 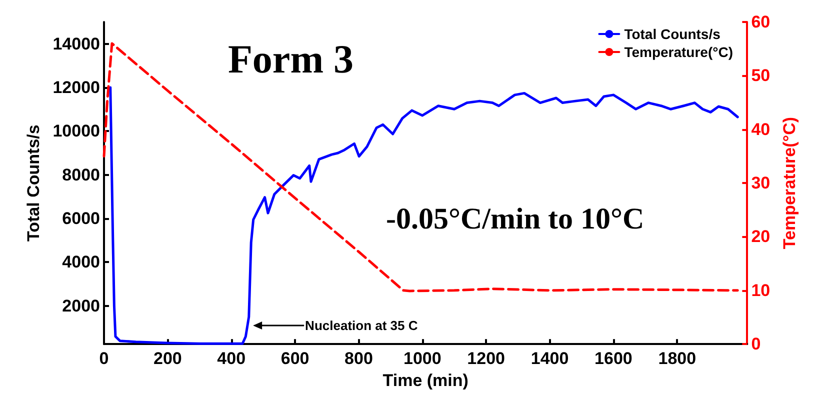 What do you see at coordinates (672, 34) in the screenshot?
I see `legend-label: Total Counts/s` at bounding box center [672, 34].